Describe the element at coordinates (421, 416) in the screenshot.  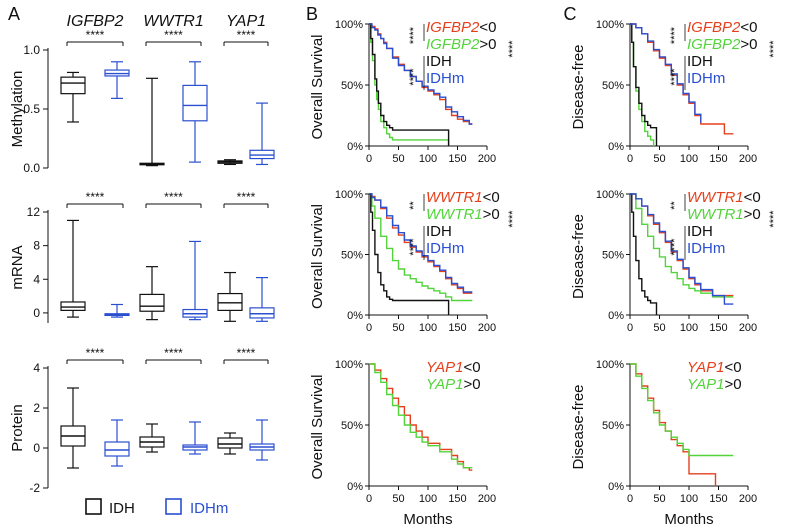
I see `km-curve-yap1-gt0` at that location.